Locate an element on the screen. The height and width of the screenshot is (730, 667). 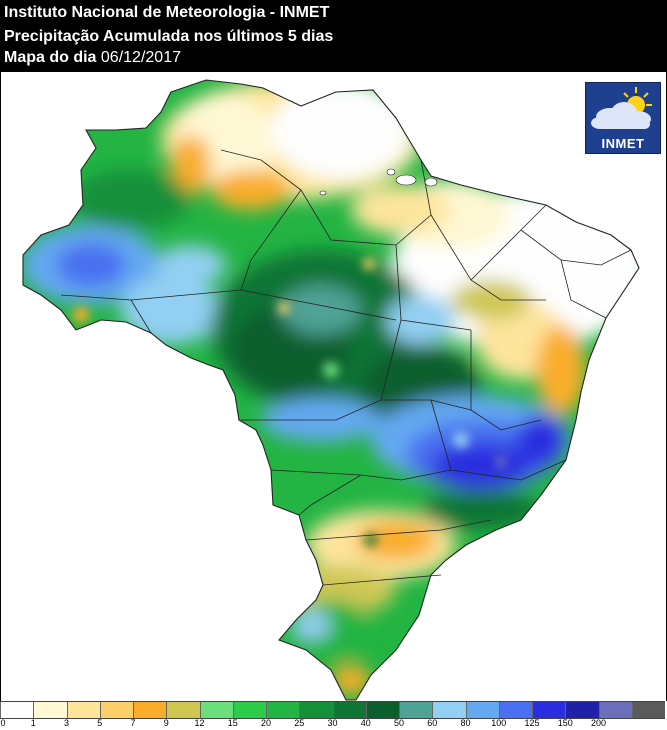
sun-cloud-icon is located at coordinates (621, 108).